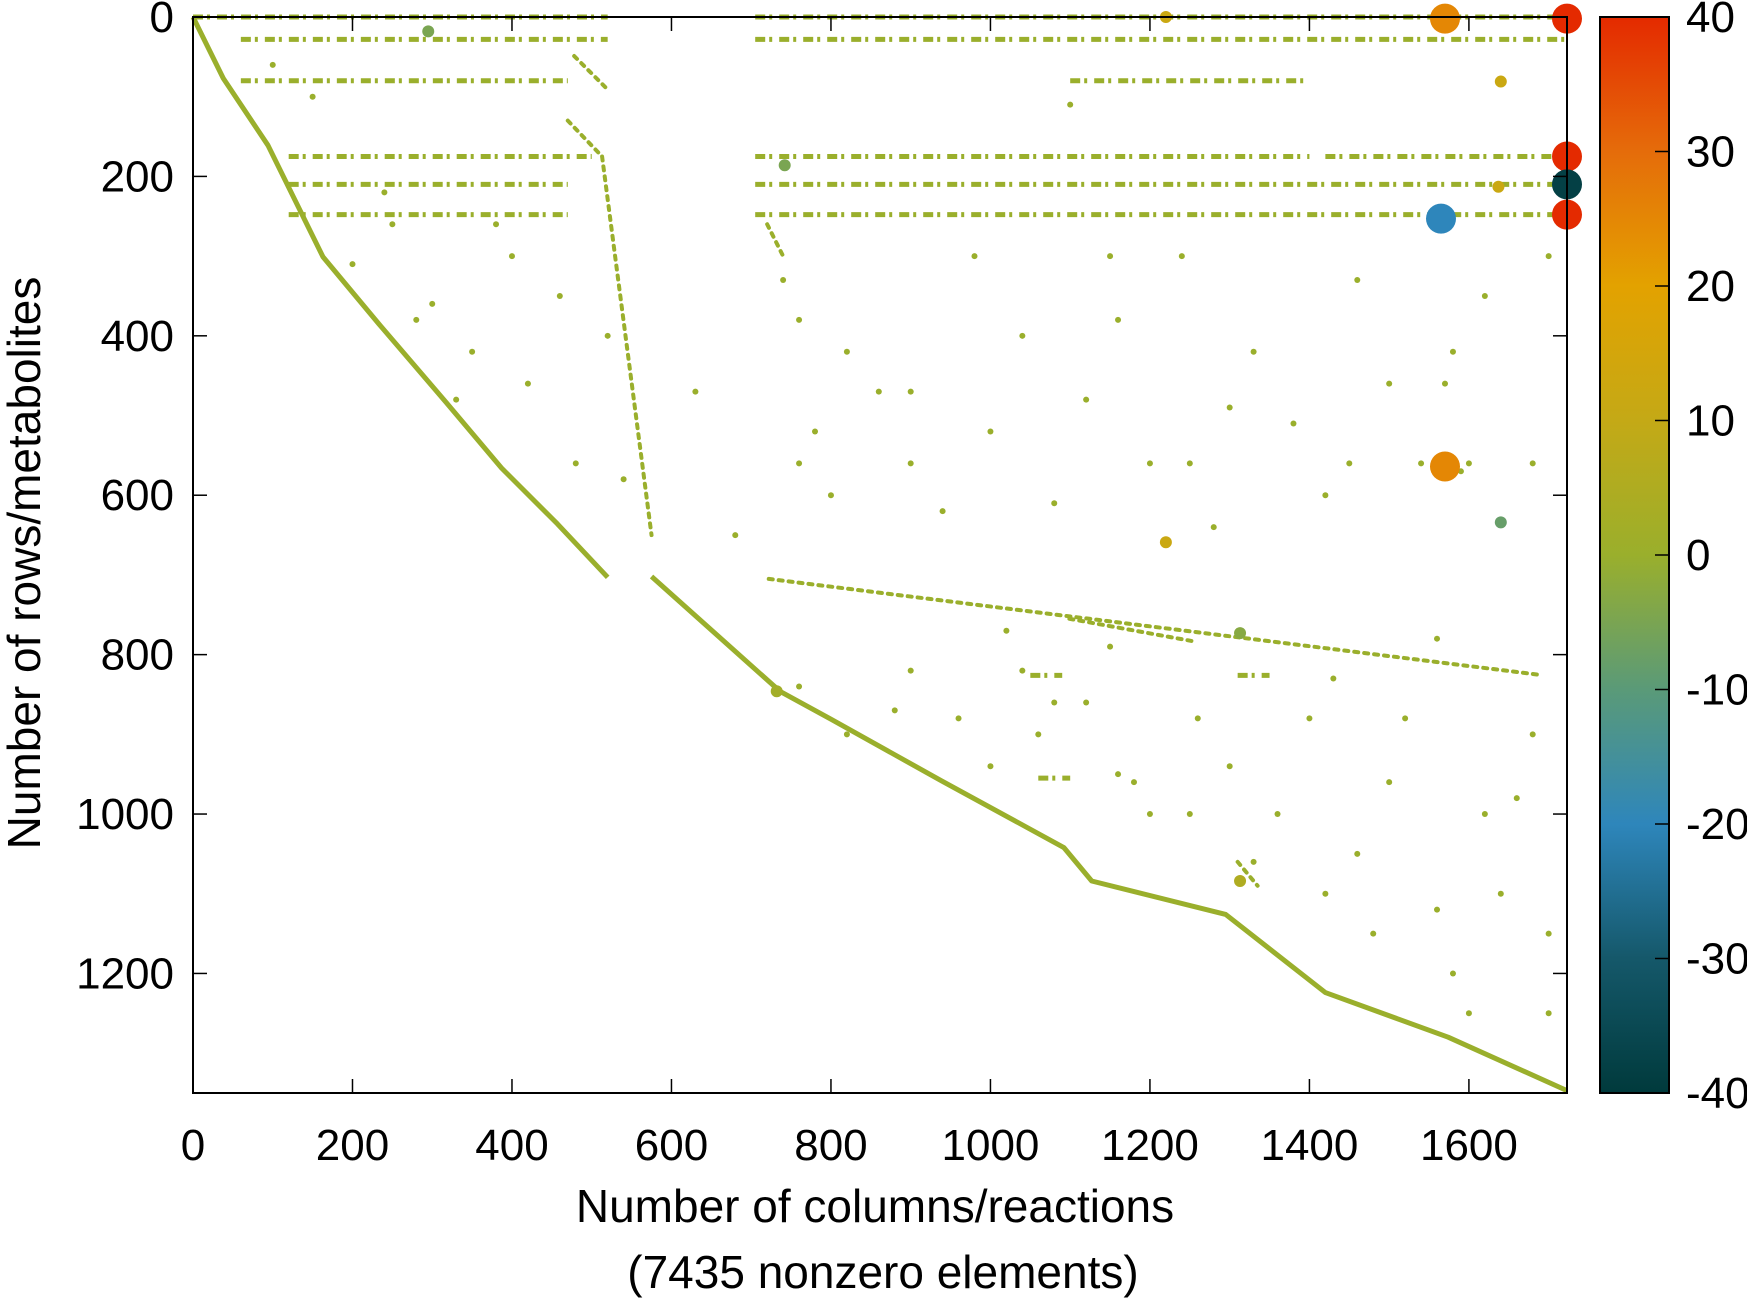  I want to click on colorbar-tick-label: 30, so click(1710, 152).